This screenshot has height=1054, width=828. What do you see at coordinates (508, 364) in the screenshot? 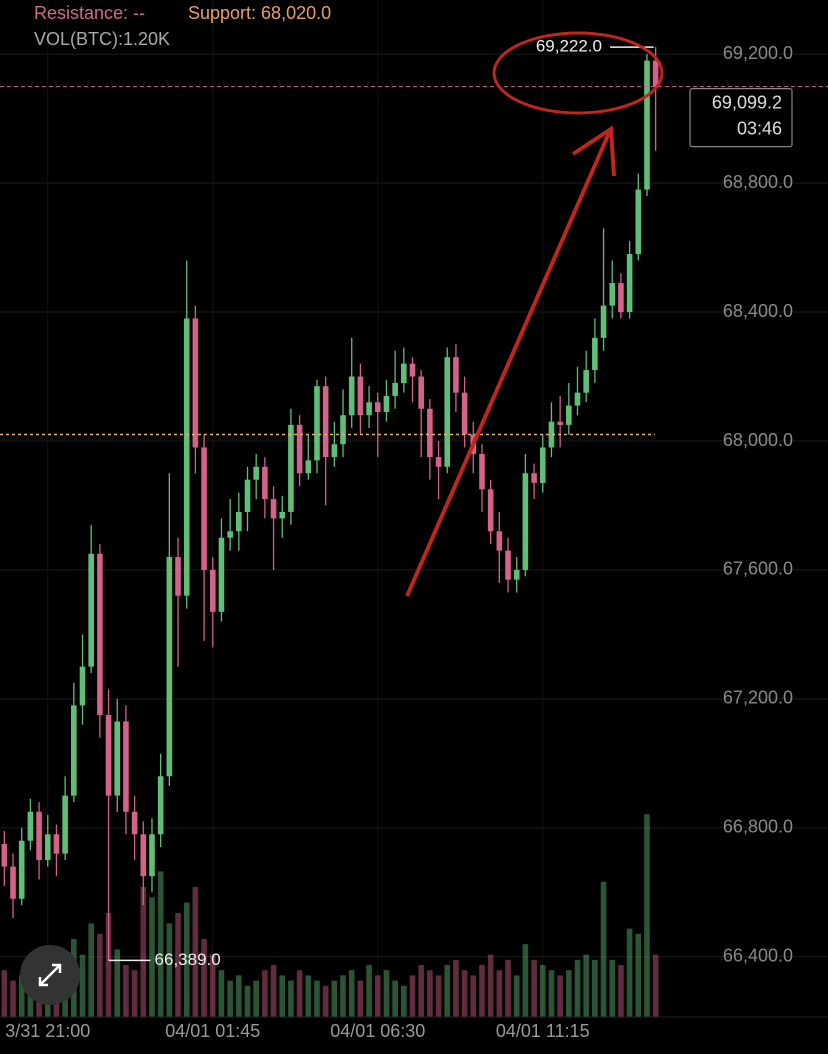
I see `annotation-arrow` at bounding box center [508, 364].